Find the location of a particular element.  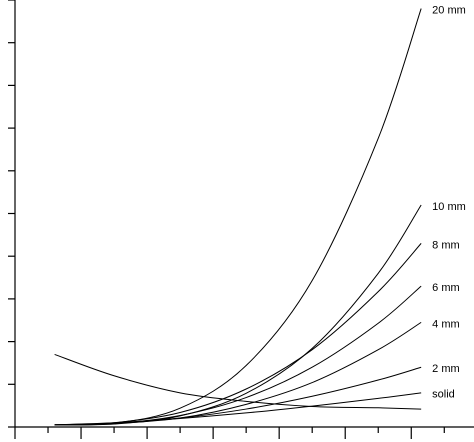

series-label: 10 mm is located at coordinates (449, 207).